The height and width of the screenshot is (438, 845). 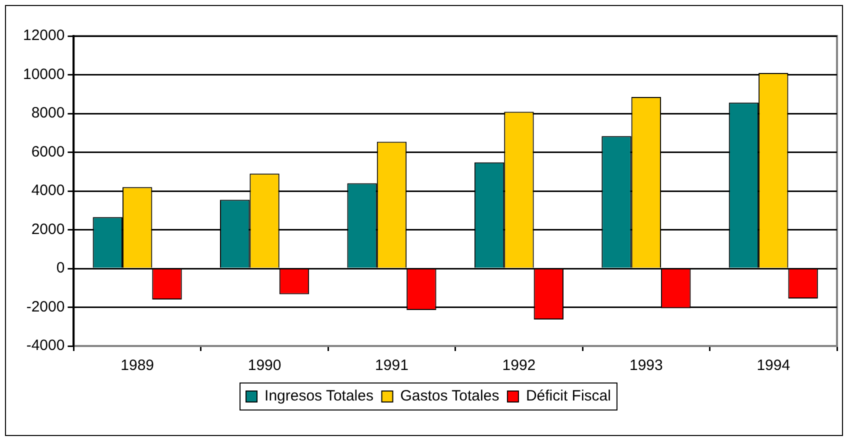 What do you see at coordinates (137, 365) in the screenshot?
I see `x-tick-label: 1989` at bounding box center [137, 365].